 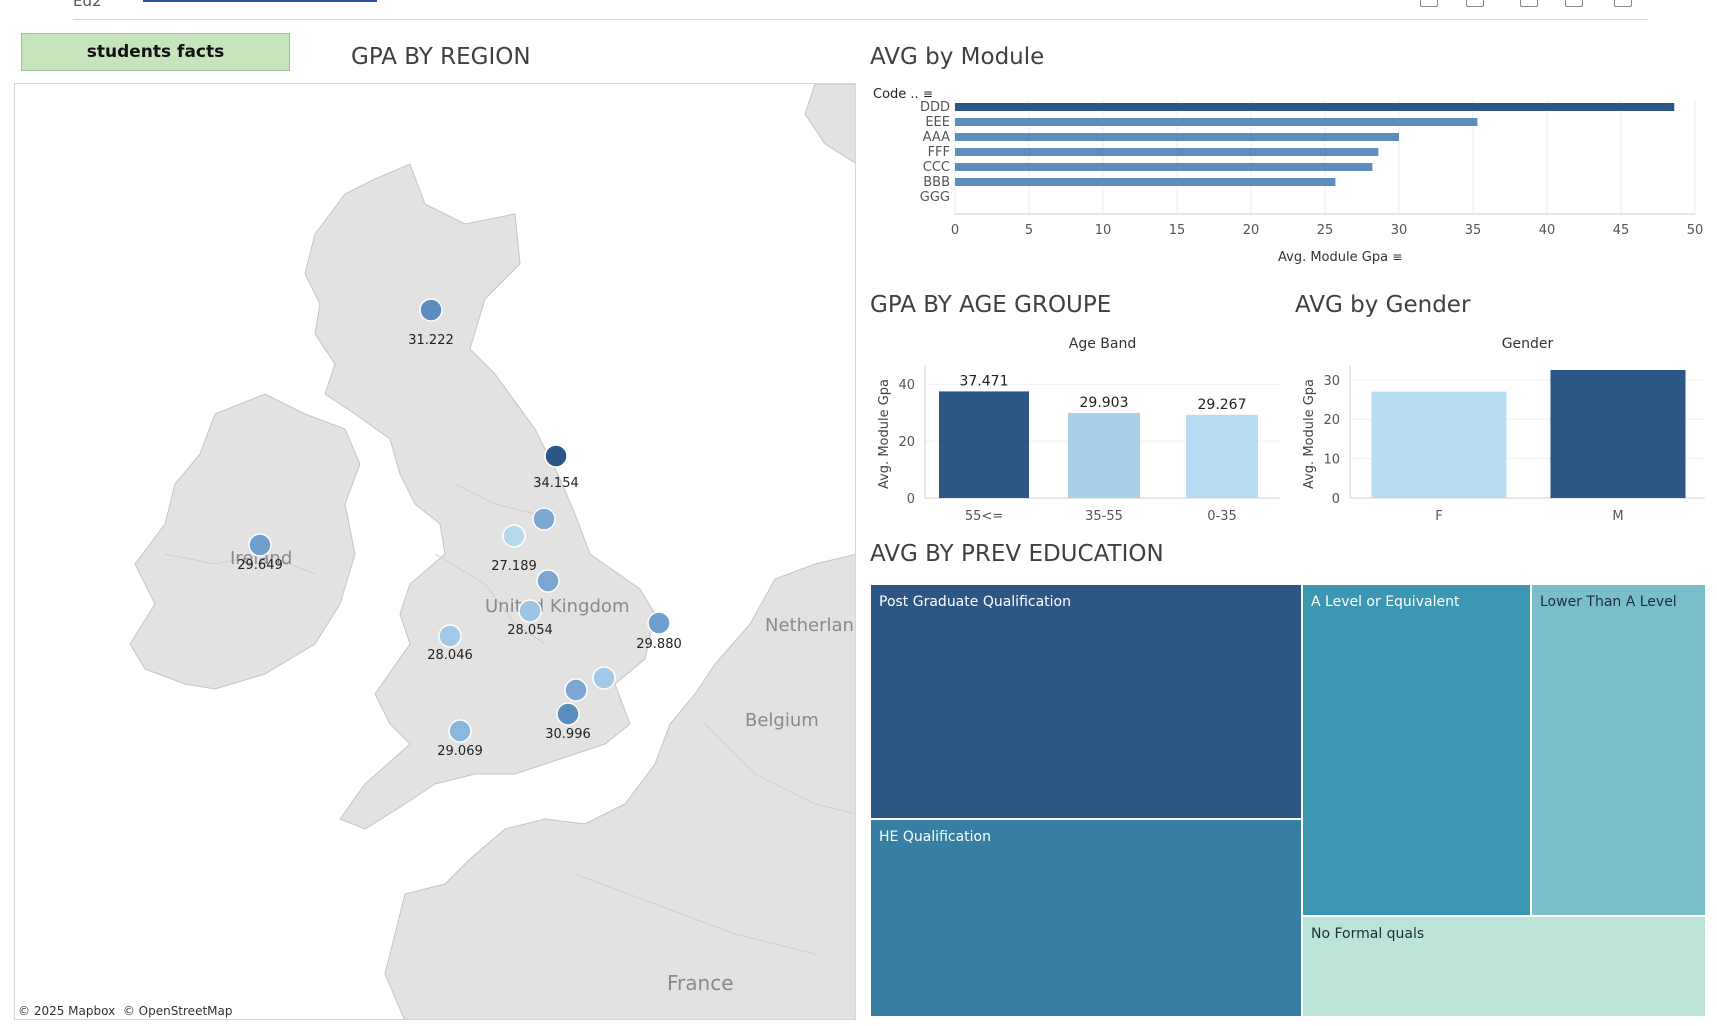 What do you see at coordinates (1385, 602) in the screenshot?
I see `treemap-label: A Level or Equivalent` at bounding box center [1385, 602].